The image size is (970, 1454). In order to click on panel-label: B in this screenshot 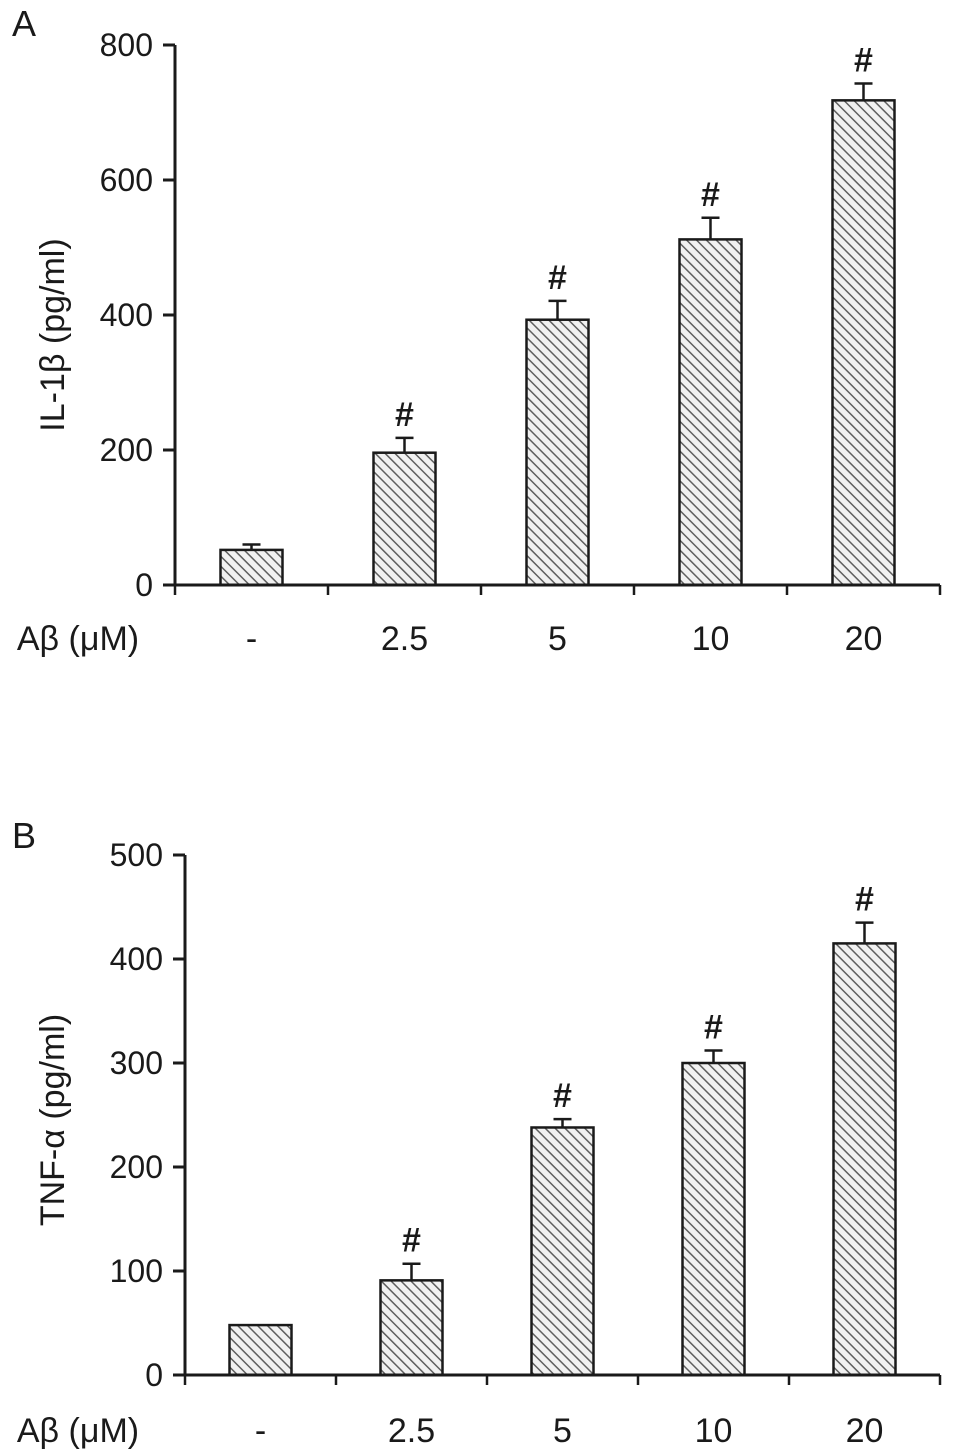, I will do `click(24, 835)`.